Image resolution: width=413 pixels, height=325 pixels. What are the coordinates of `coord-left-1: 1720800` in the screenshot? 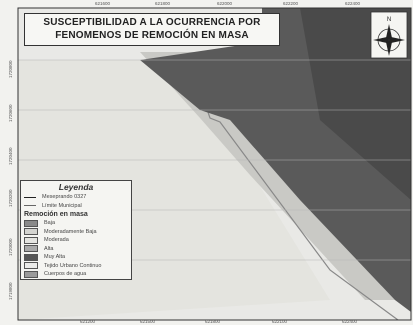 It's located at (10, 69).